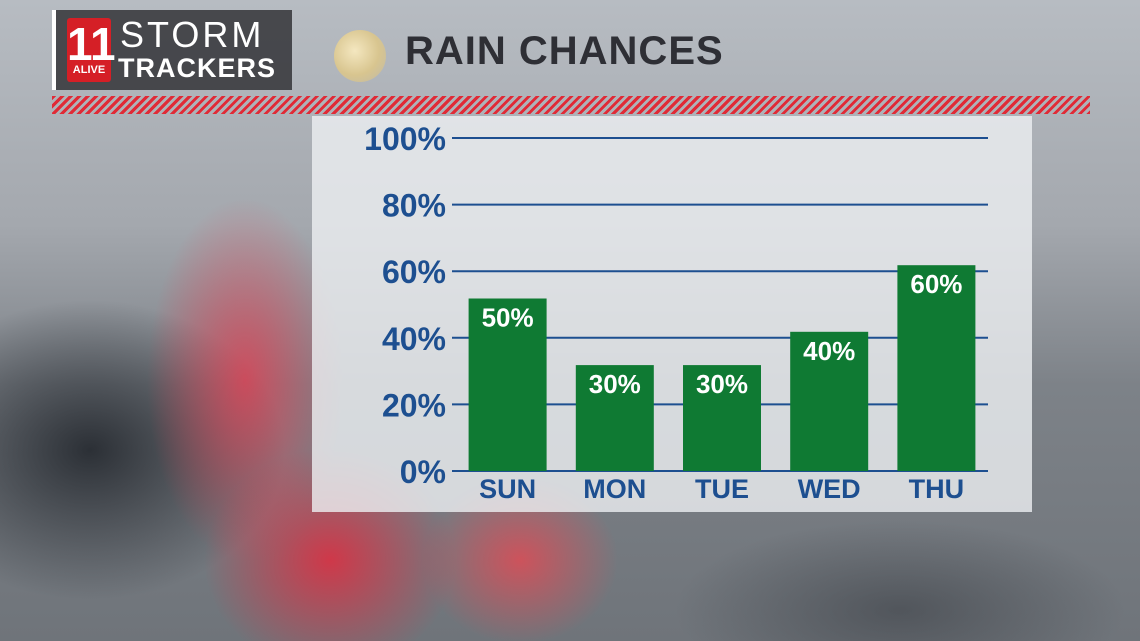 The image size is (1140, 641). Describe the element at coordinates (829, 489) in the screenshot. I see `x-category-label: WED` at that location.